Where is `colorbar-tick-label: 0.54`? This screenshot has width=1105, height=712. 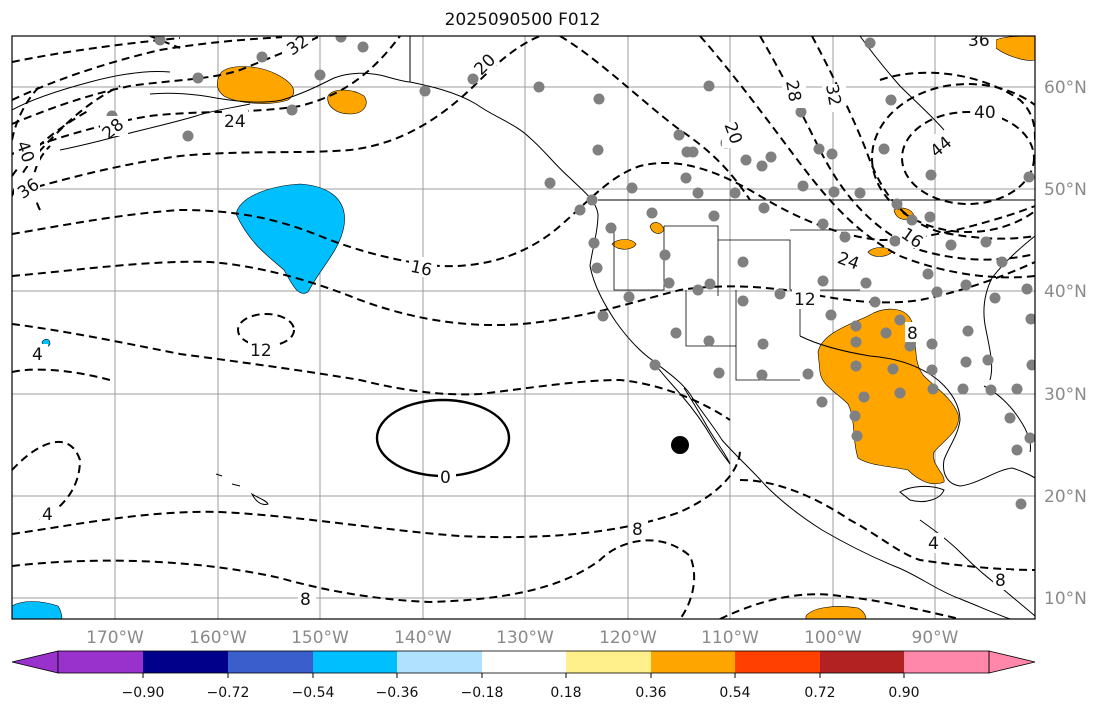 colorbar-tick-label: 0.54 is located at coordinates (734, 693).